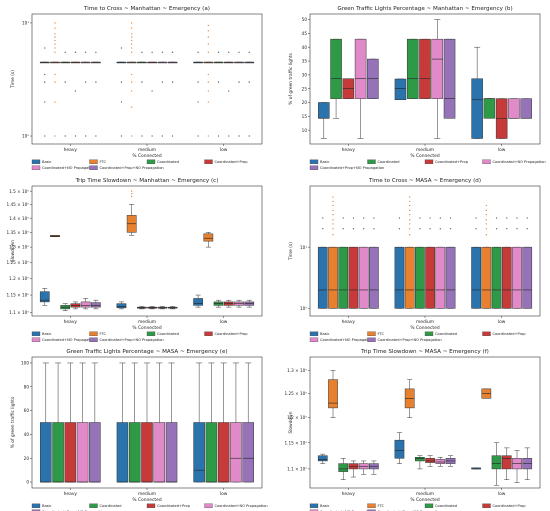 The width and height of the screenshot is (550, 511). What do you see at coordinates (13, 251) in the screenshot?
I see `y-axis-label: Slowdown` at bounding box center [13, 251].